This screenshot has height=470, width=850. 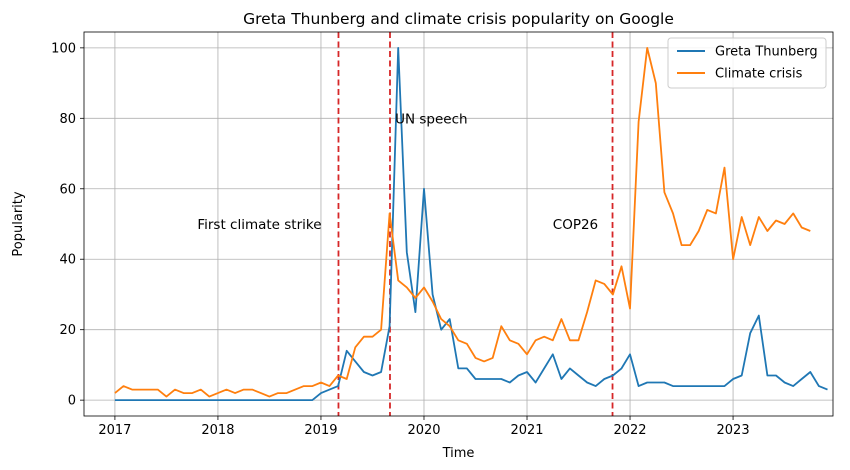 I want to click on x-tick-label: 2022, so click(x=629, y=430).